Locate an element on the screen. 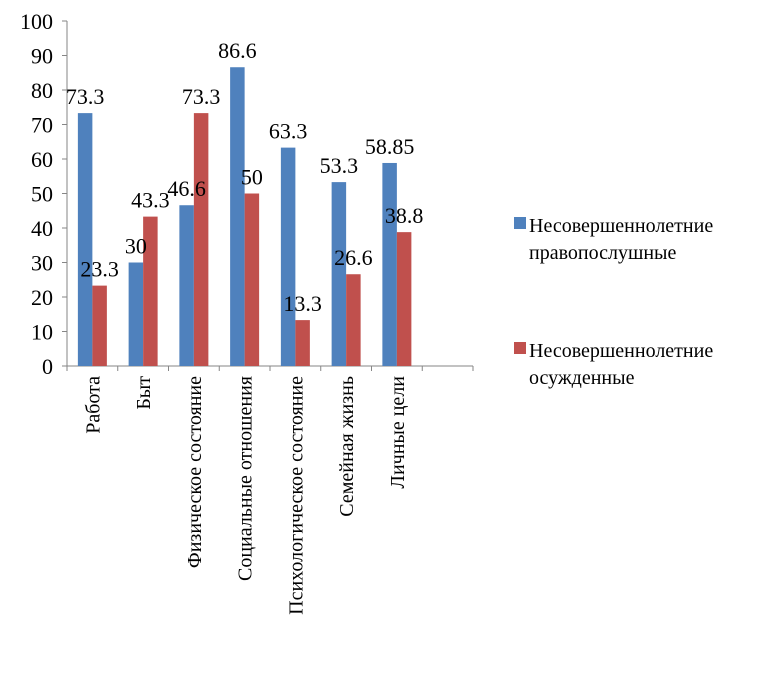  y-tick-label: 50 is located at coordinates (42, 194).